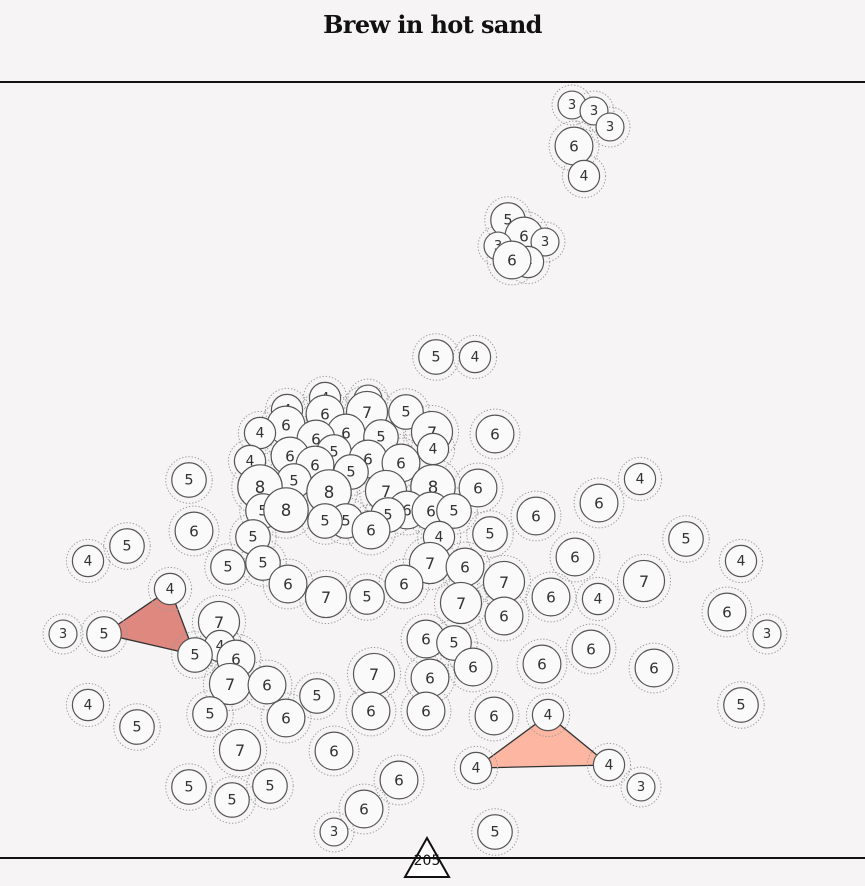 This screenshot has width=865, height=886. I want to click on number-piece: 8, so click(286, 510).